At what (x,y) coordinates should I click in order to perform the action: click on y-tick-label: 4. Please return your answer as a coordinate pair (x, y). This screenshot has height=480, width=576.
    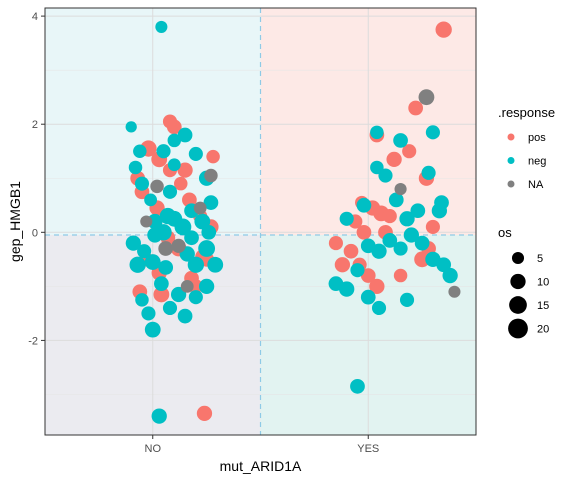
    Looking at the image, I should click on (35, 17).